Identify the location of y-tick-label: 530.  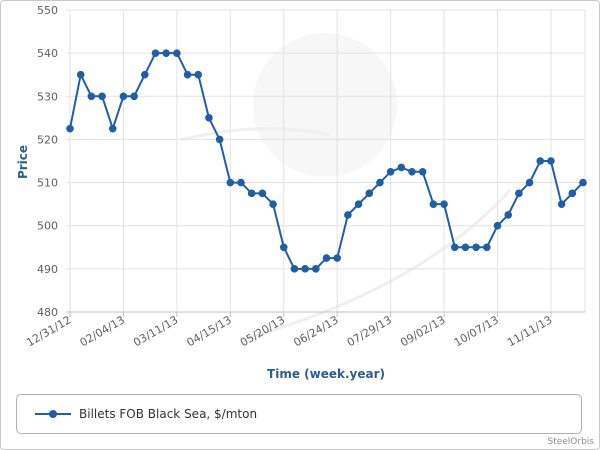
(47, 96).